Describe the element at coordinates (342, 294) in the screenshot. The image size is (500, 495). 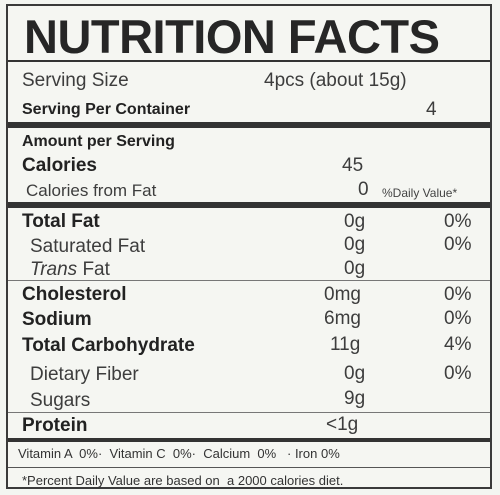
I see `nutrient-amount-cholesterol: 0mg` at that location.